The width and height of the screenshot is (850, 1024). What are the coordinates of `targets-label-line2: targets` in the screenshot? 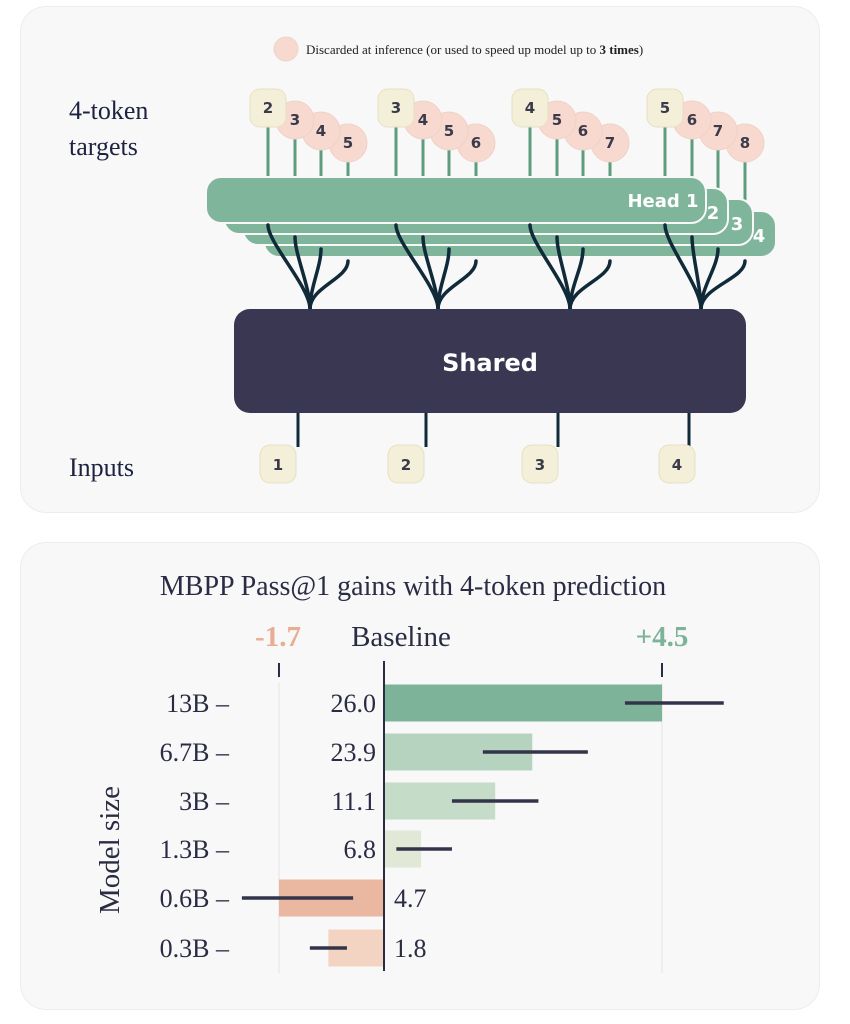 It's located at (103, 146).